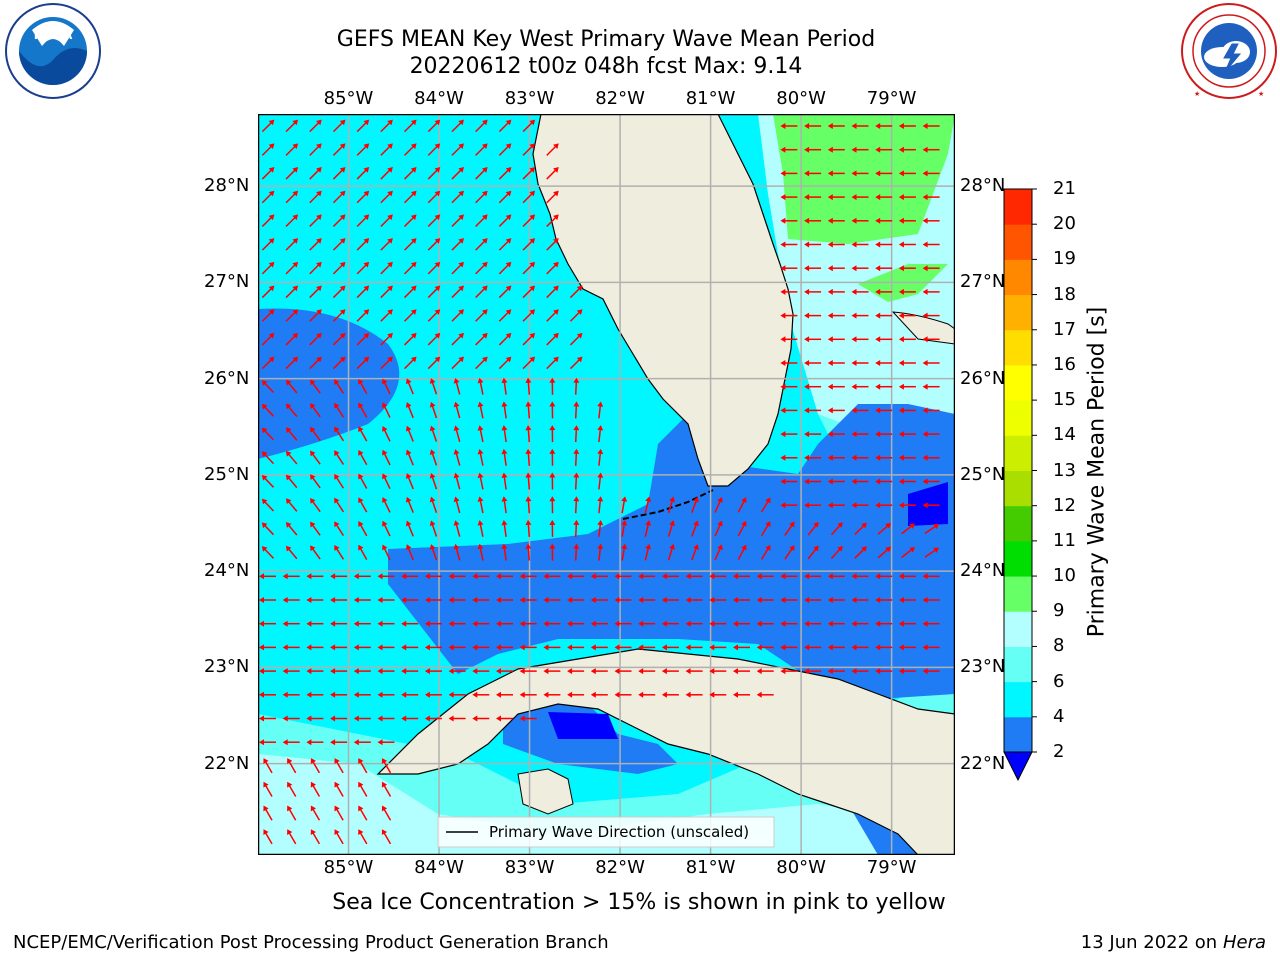  Describe the element at coordinates (983, 763) in the screenshot. I see `lat-label: 22°N` at that location.